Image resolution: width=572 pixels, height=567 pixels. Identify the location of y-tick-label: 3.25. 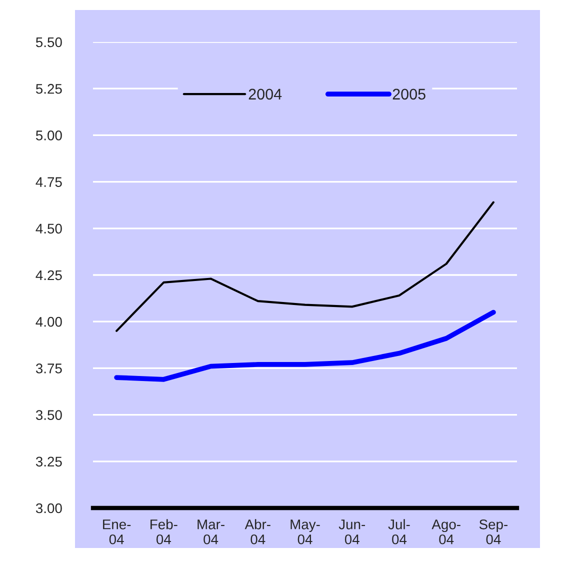
(49, 461).